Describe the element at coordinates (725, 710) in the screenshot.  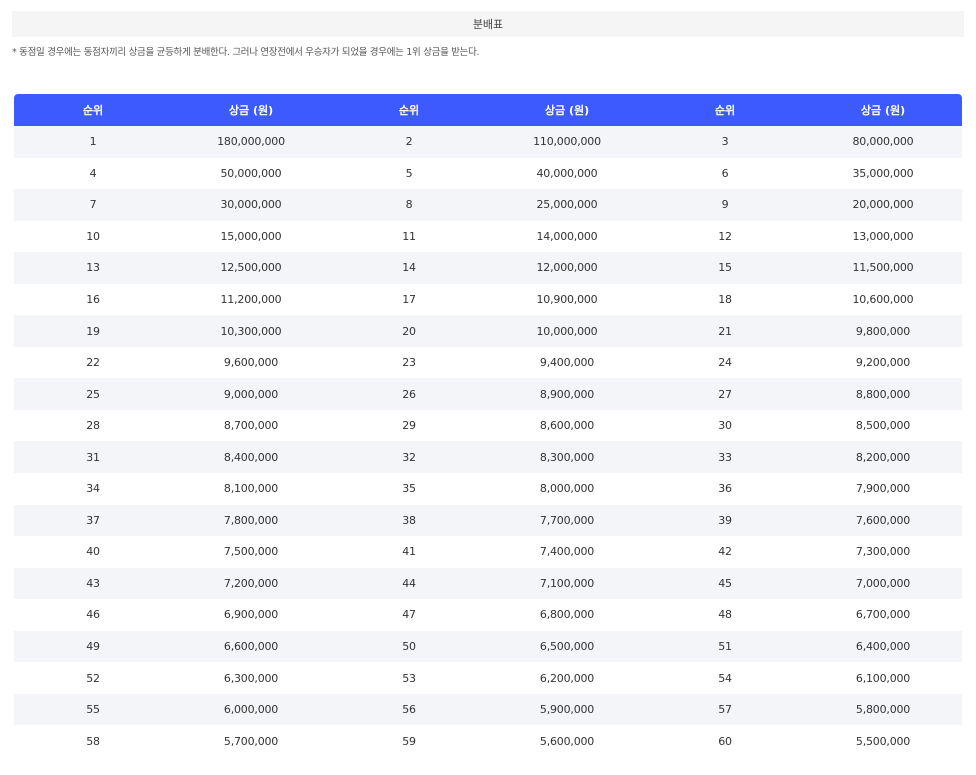
I see `rank-cell: 57` at that location.